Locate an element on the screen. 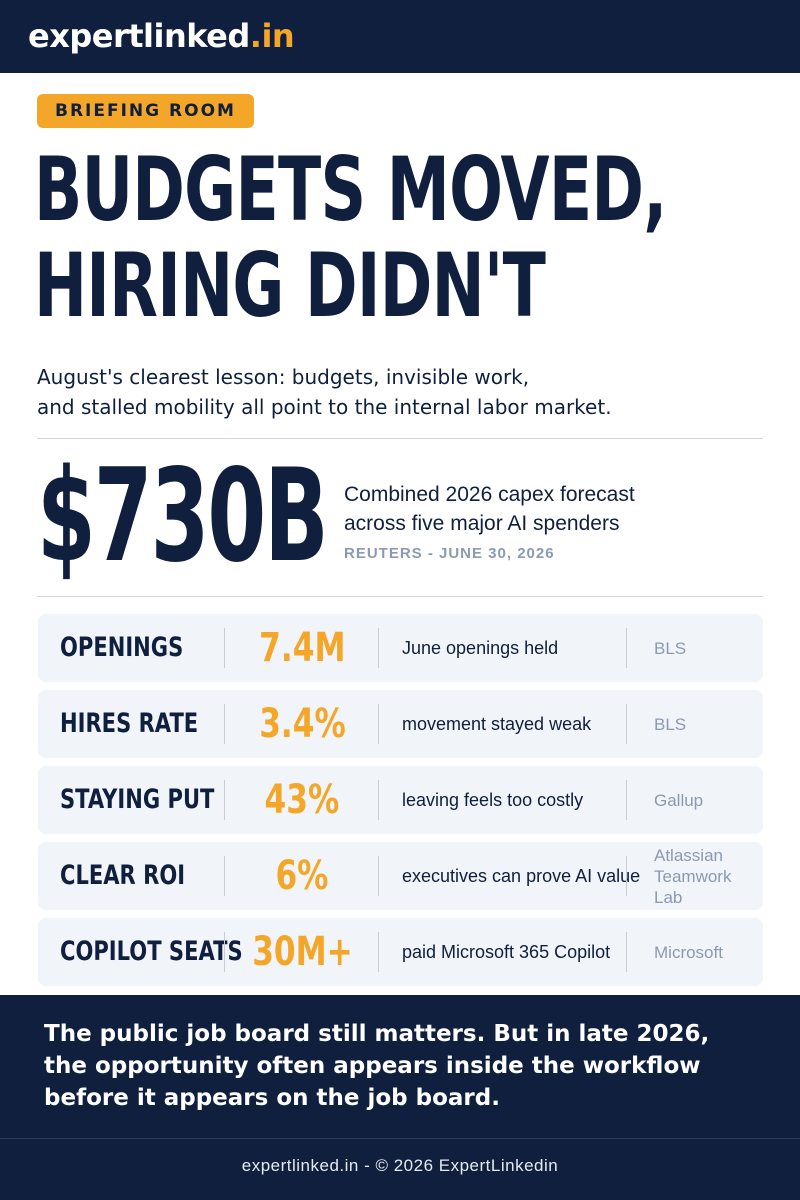  stat-note: leaving feels too costly is located at coordinates (493, 800).